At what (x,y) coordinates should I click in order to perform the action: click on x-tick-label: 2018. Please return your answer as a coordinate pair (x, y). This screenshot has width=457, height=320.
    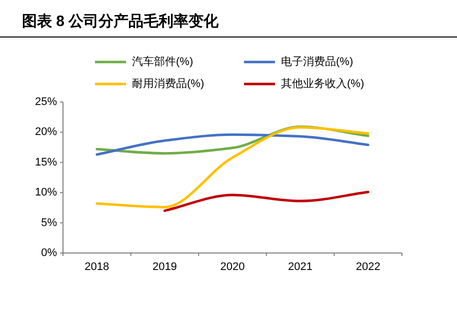
    Looking at the image, I should click on (97, 267).